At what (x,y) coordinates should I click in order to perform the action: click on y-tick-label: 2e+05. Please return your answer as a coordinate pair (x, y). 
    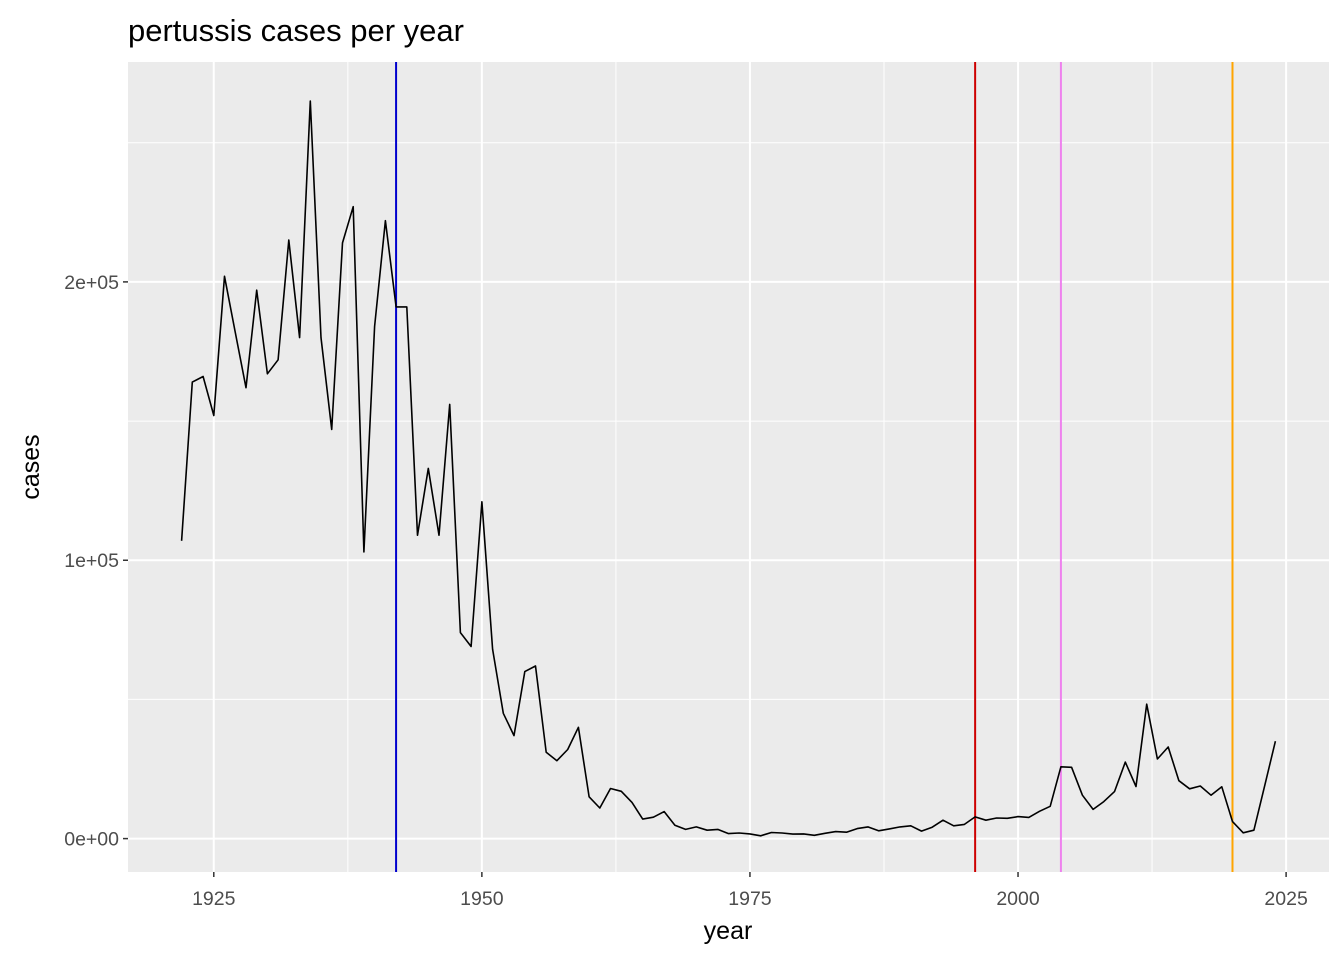
    Looking at the image, I should click on (91, 283).